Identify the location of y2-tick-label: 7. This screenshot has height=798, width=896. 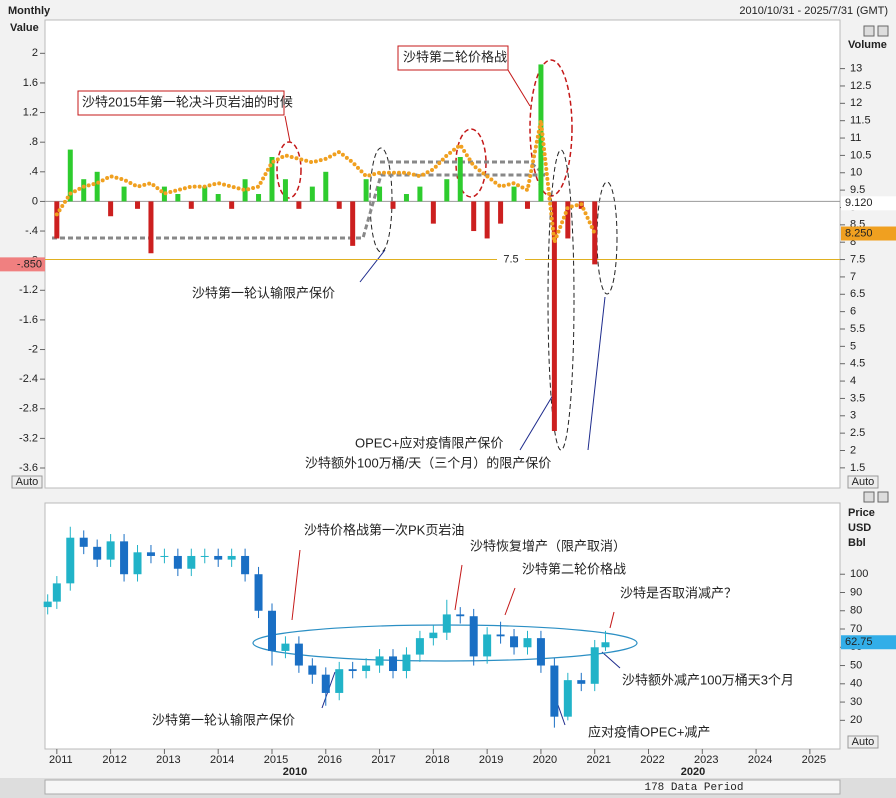
(853, 277).